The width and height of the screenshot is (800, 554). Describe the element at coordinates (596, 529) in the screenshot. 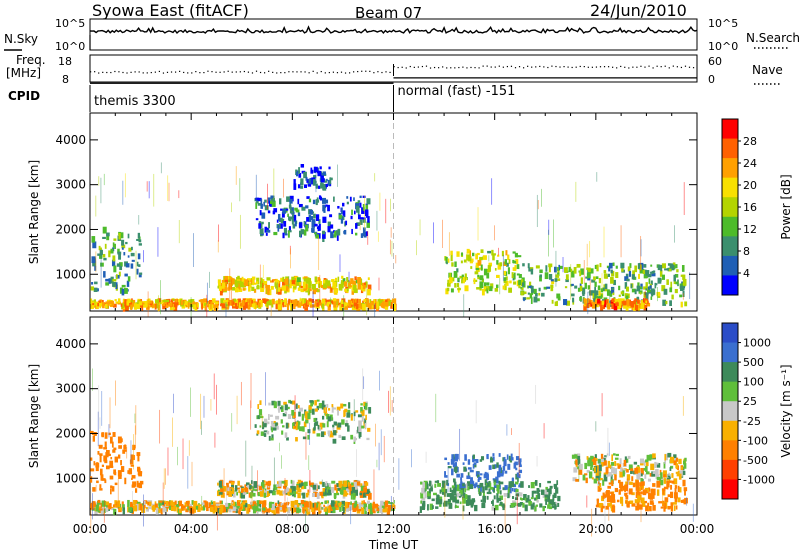

I see `x-tick-label: 20:00` at that location.